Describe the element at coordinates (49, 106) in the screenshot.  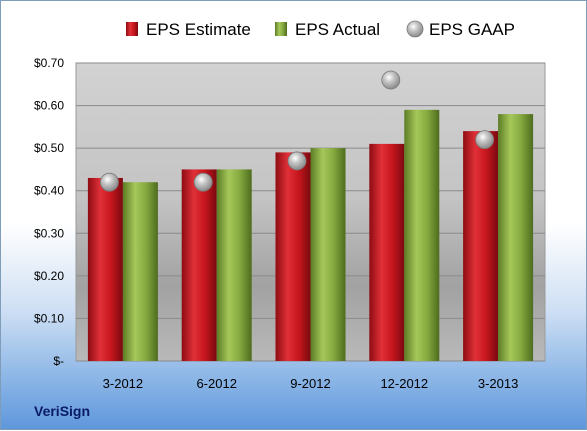
I see `y-tick-label: $0.60` at that location.